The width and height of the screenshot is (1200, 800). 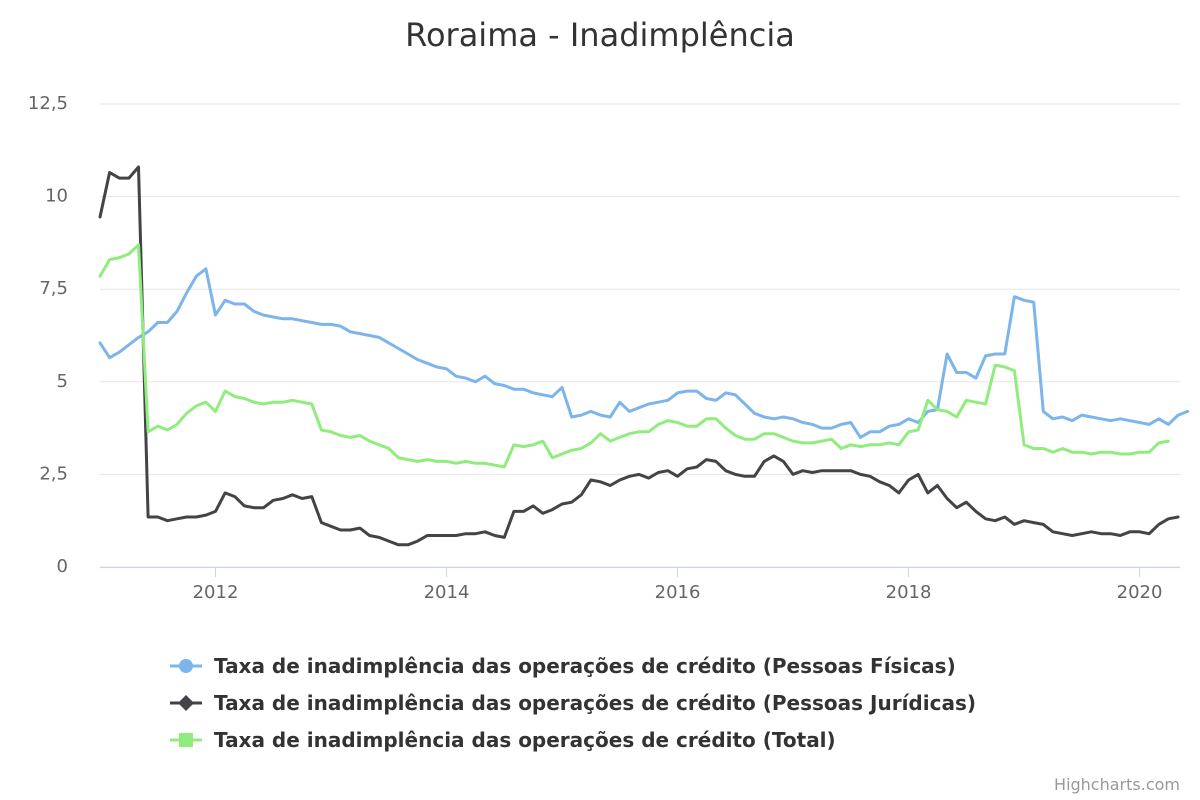 I want to click on legend-marker-circle, so click(x=186, y=666).